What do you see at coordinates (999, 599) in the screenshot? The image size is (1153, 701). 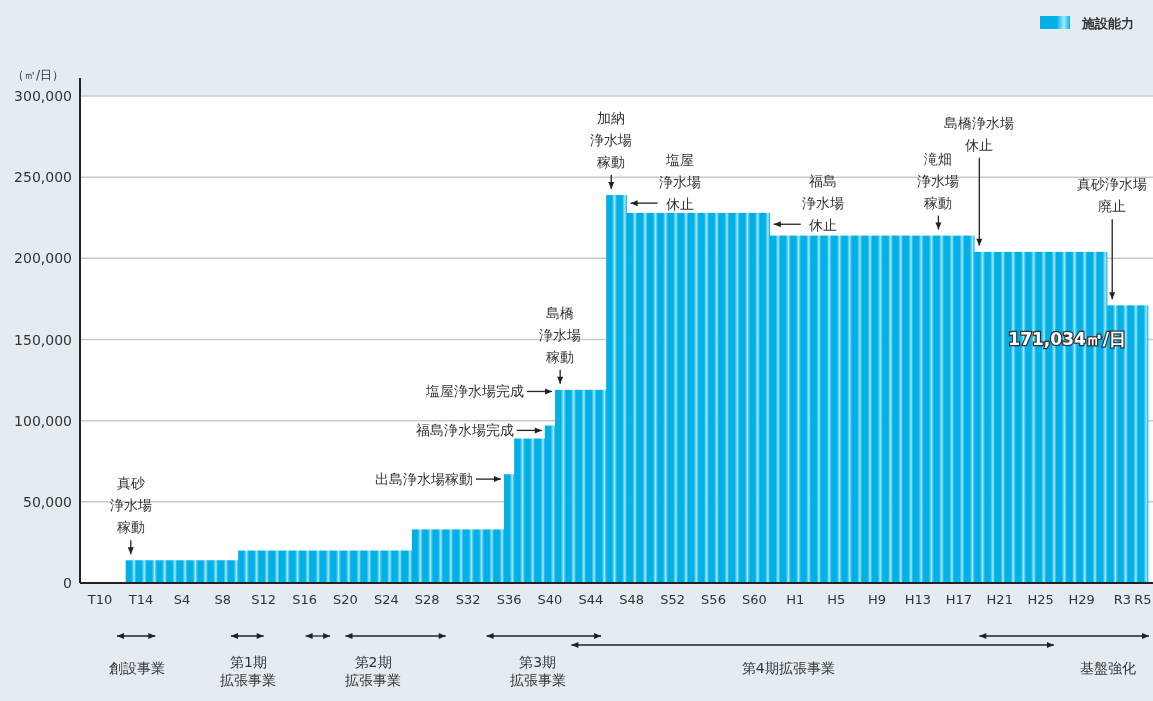 I see `x-tick-label: H21` at bounding box center [999, 599].